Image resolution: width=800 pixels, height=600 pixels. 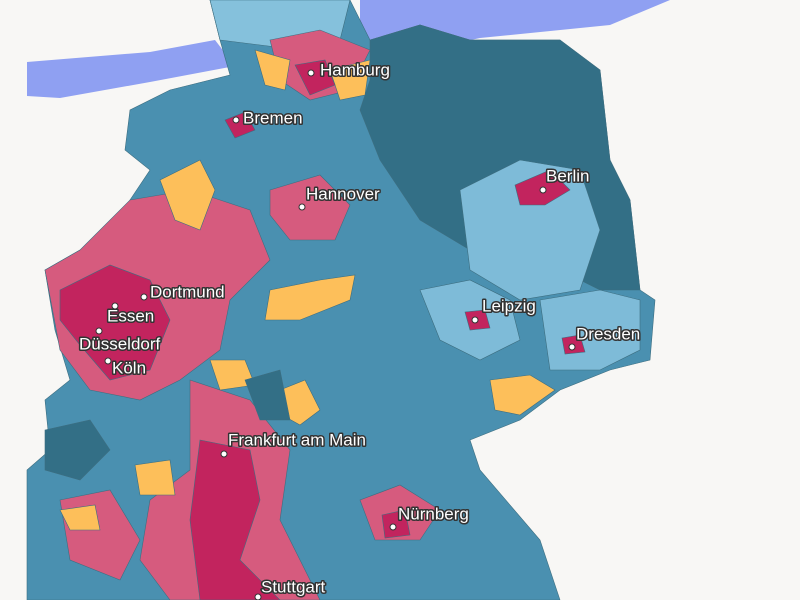 What do you see at coordinates (273, 117) in the screenshot?
I see `city-label: Bremen` at bounding box center [273, 117].